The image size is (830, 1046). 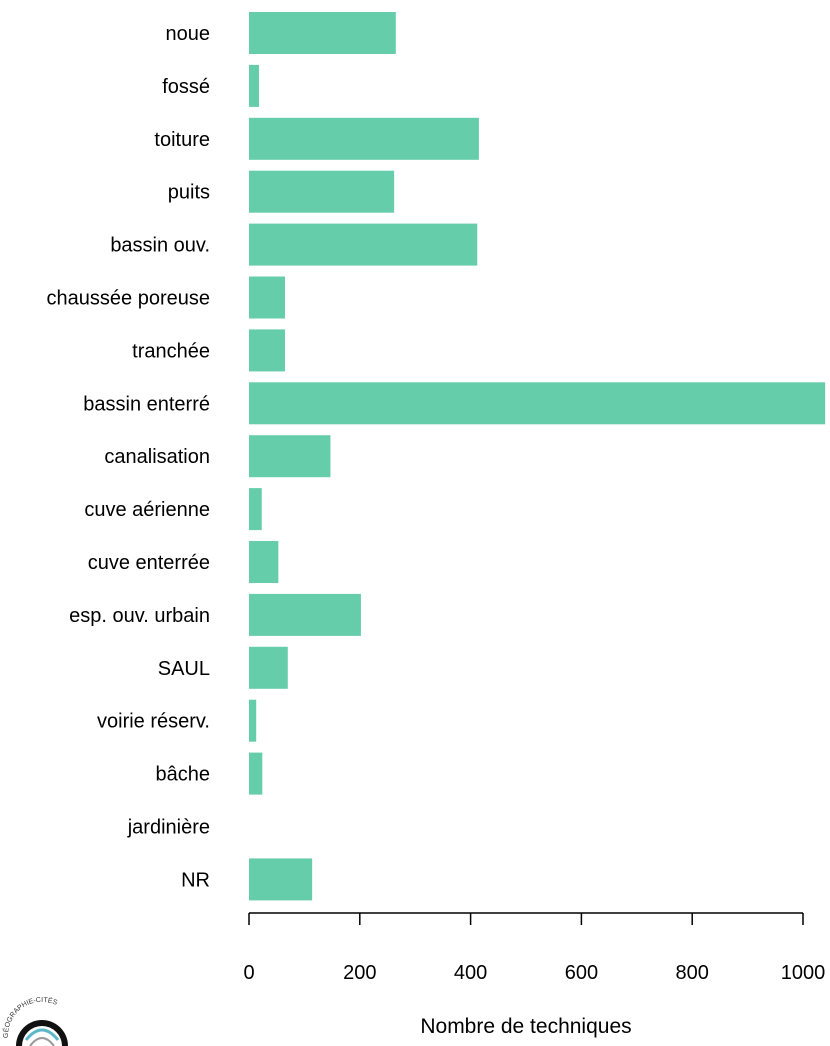 What do you see at coordinates (146, 404) in the screenshot?
I see `category-label: bassin enterré` at bounding box center [146, 404].